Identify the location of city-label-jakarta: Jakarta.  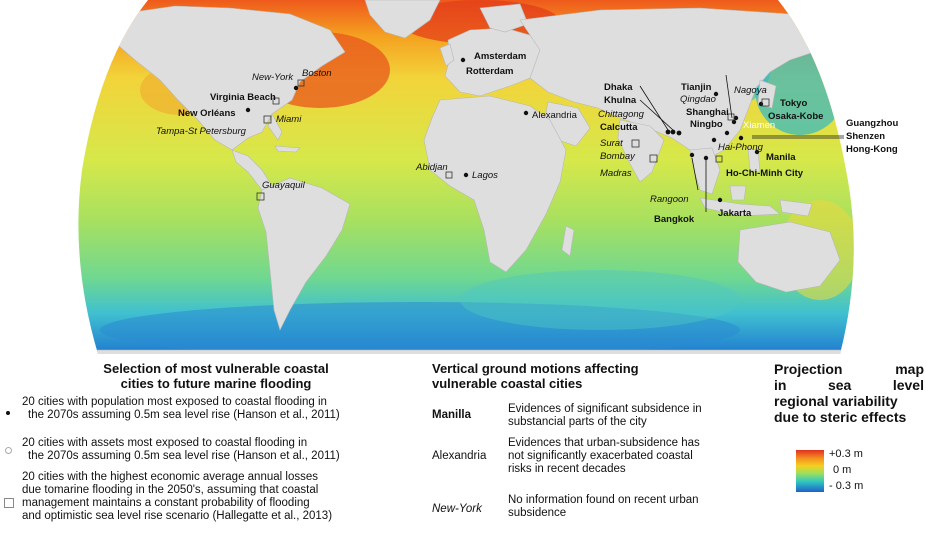
(735, 213).